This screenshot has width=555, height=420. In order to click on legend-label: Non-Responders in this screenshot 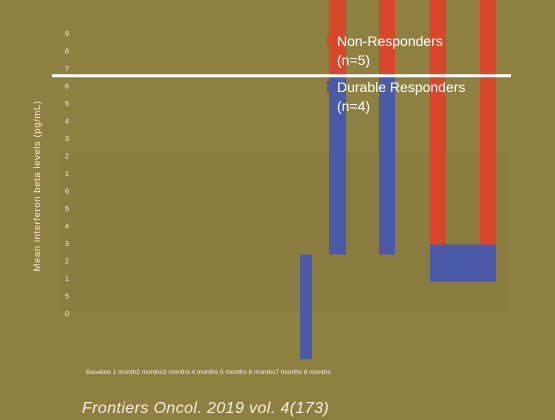, I will do `click(390, 41)`.